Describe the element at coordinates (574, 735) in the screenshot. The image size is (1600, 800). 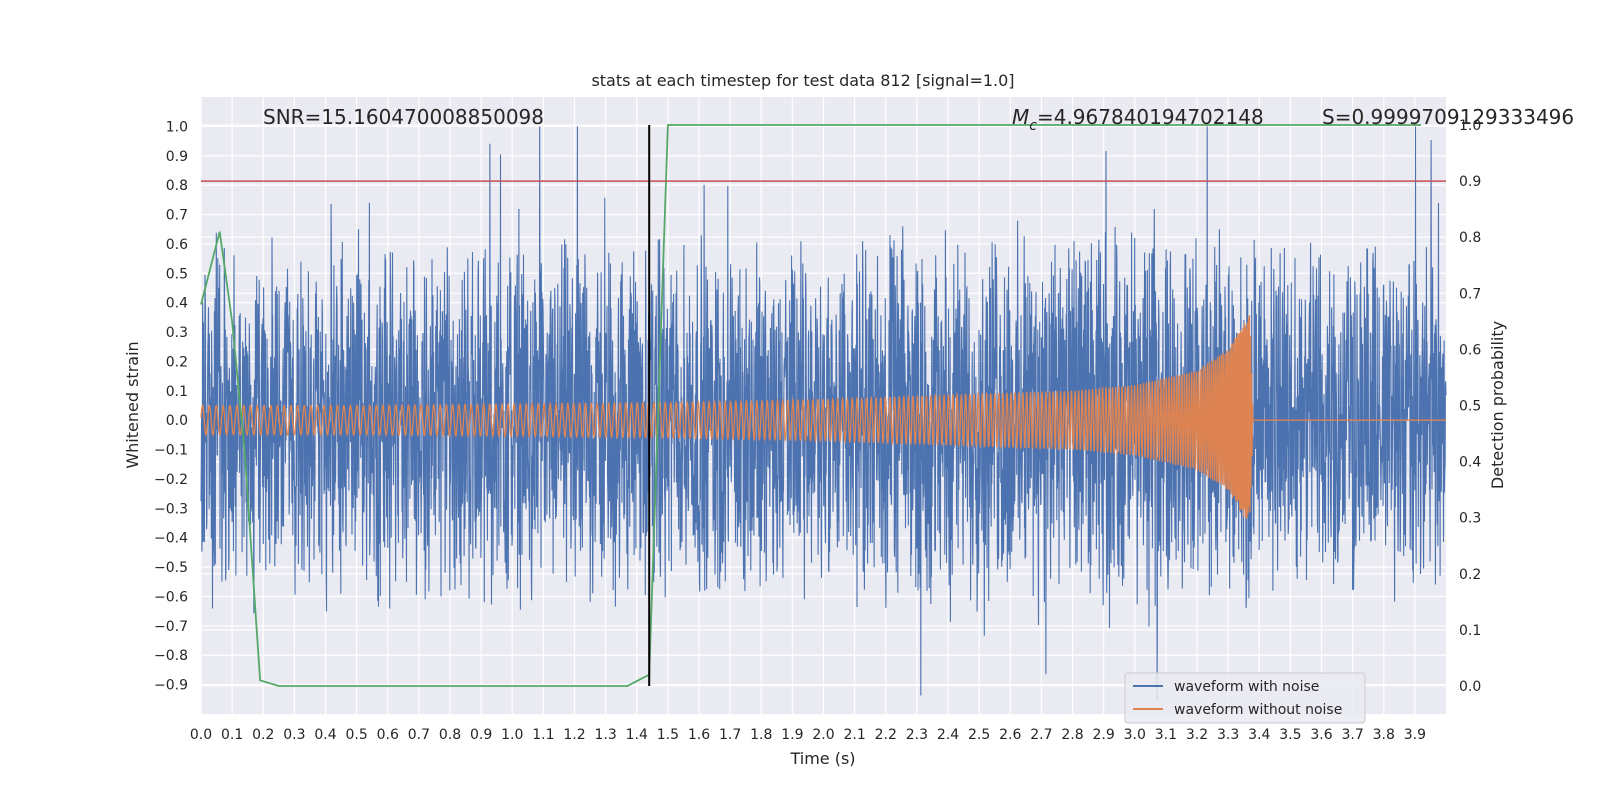
I see `x-tick-label: 1.2` at that location.